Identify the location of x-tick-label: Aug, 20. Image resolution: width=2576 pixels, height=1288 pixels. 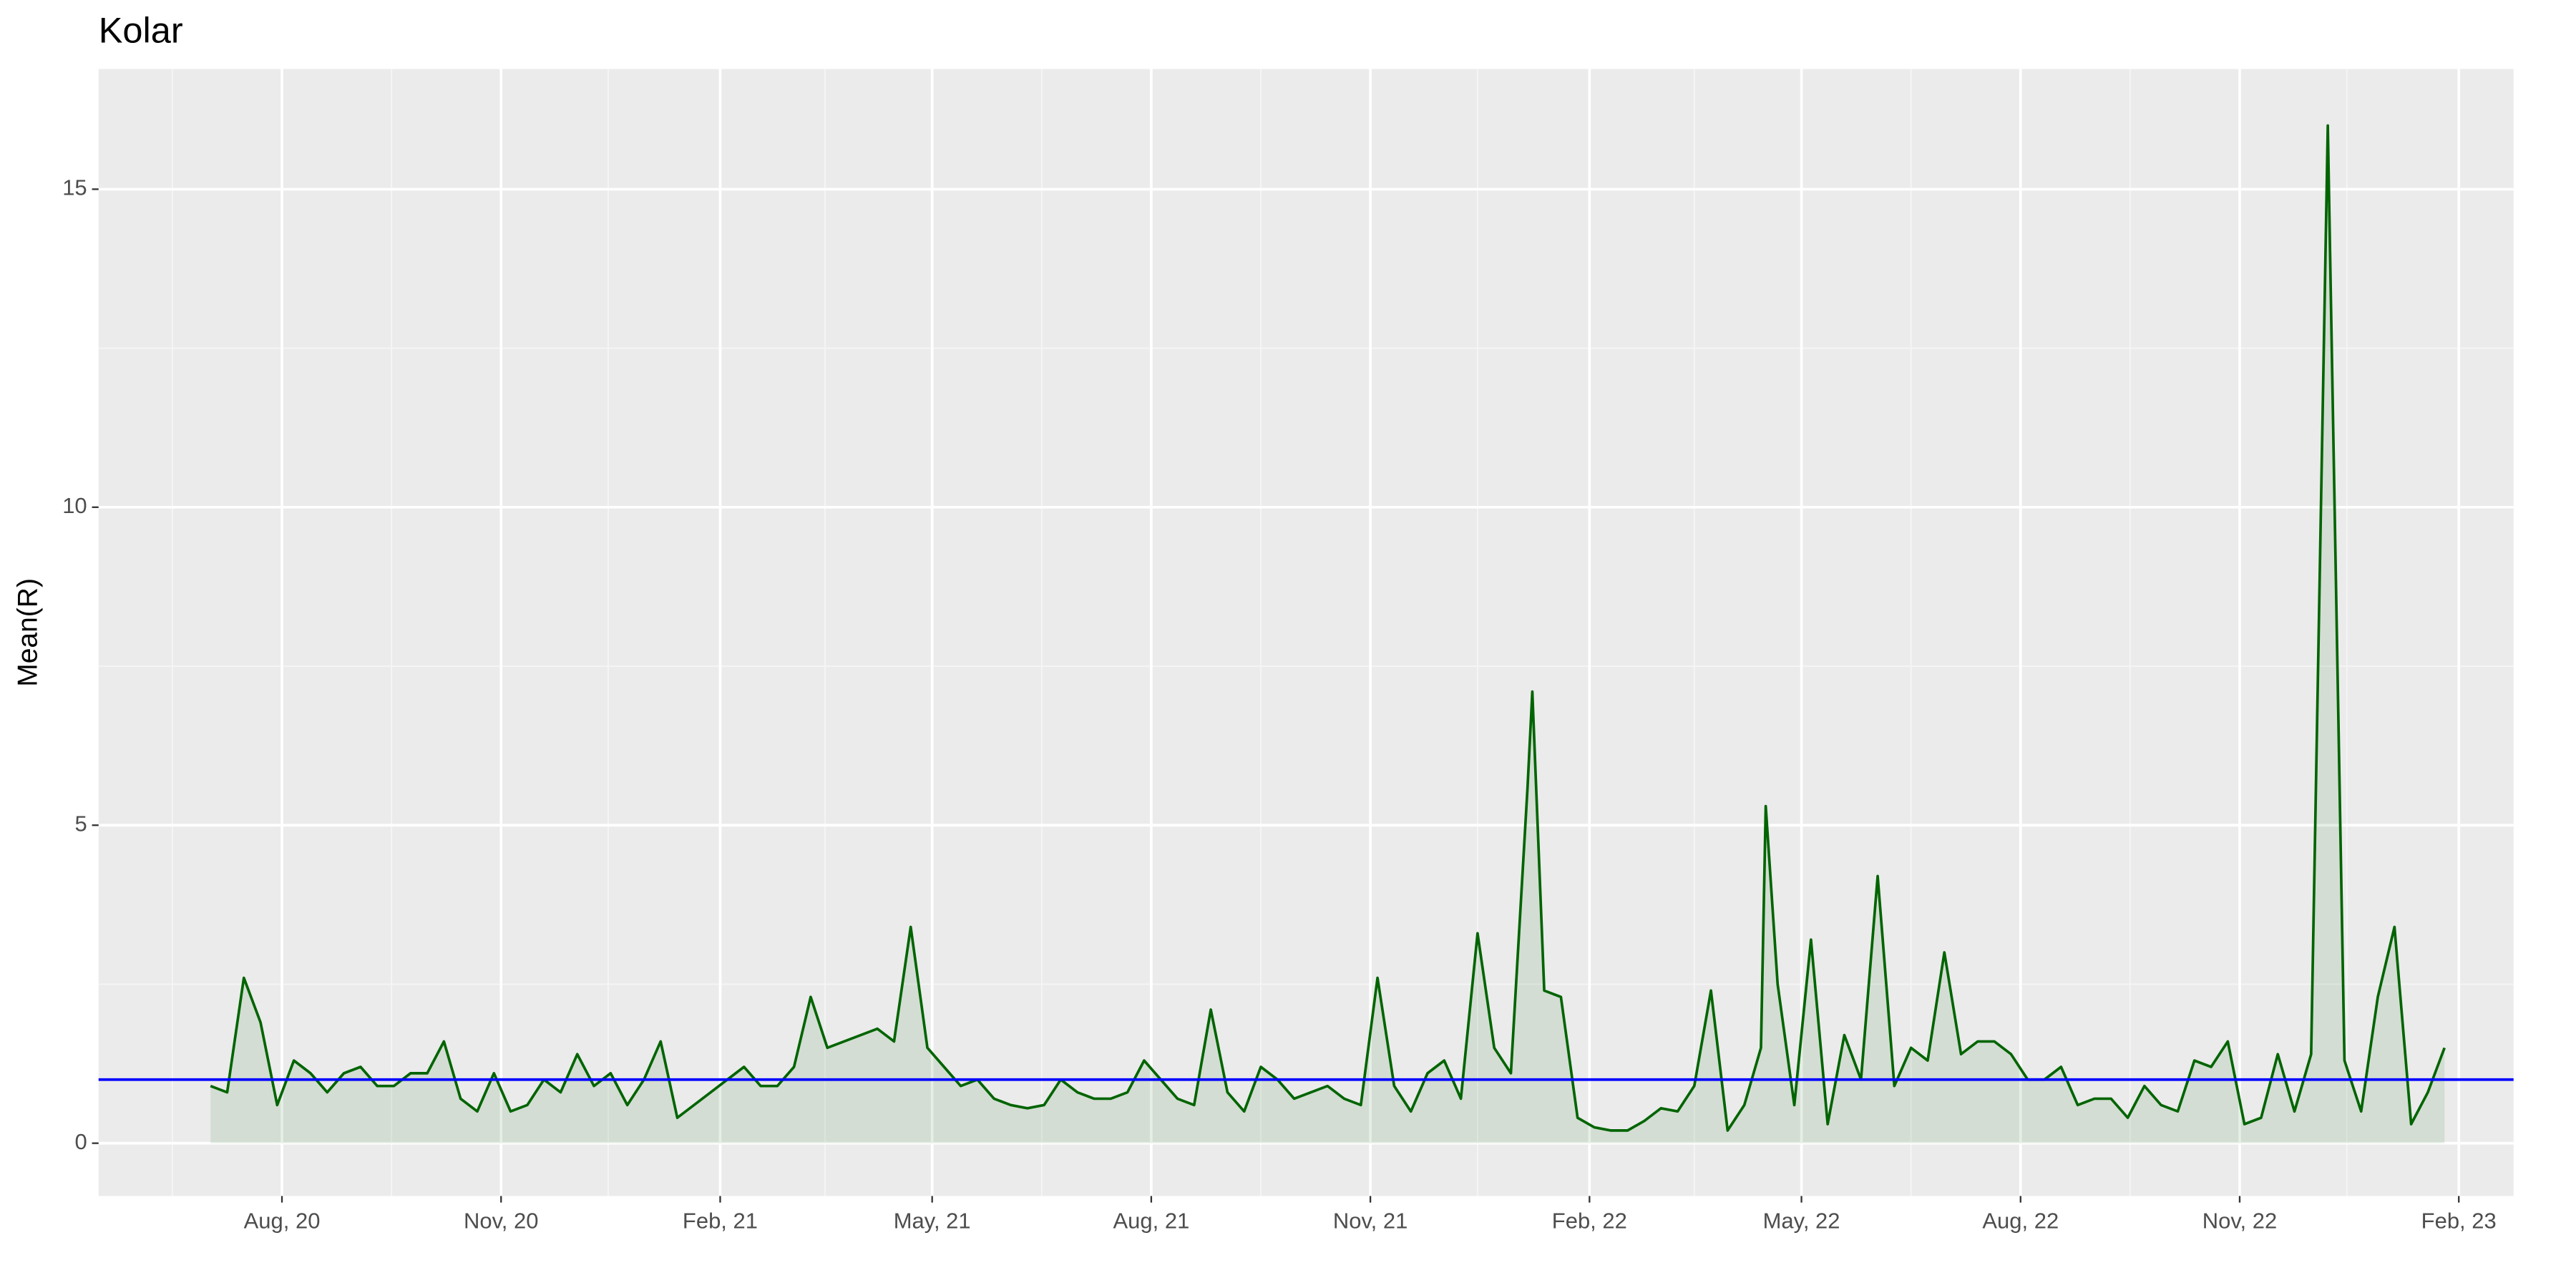
(282, 1220).